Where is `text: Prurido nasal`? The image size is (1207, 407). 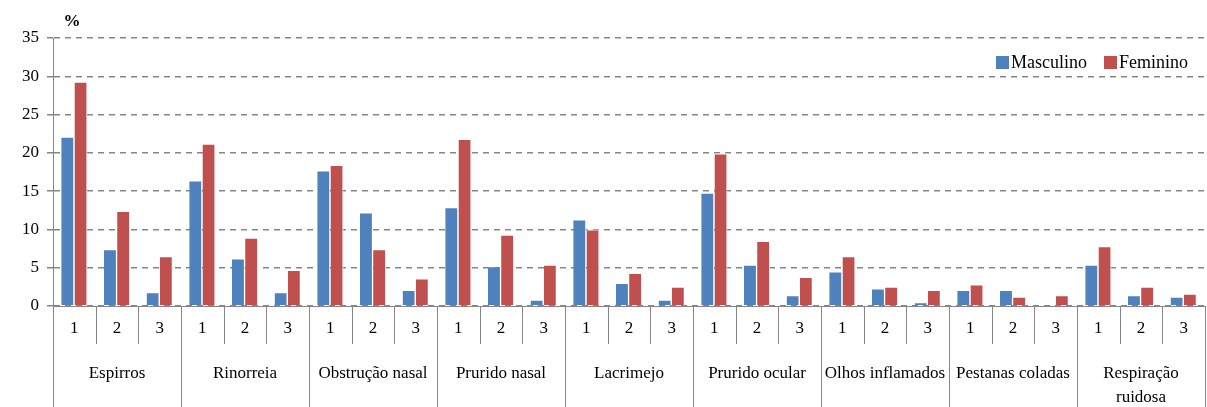
text: Prurido nasal is located at coordinates (501, 373).